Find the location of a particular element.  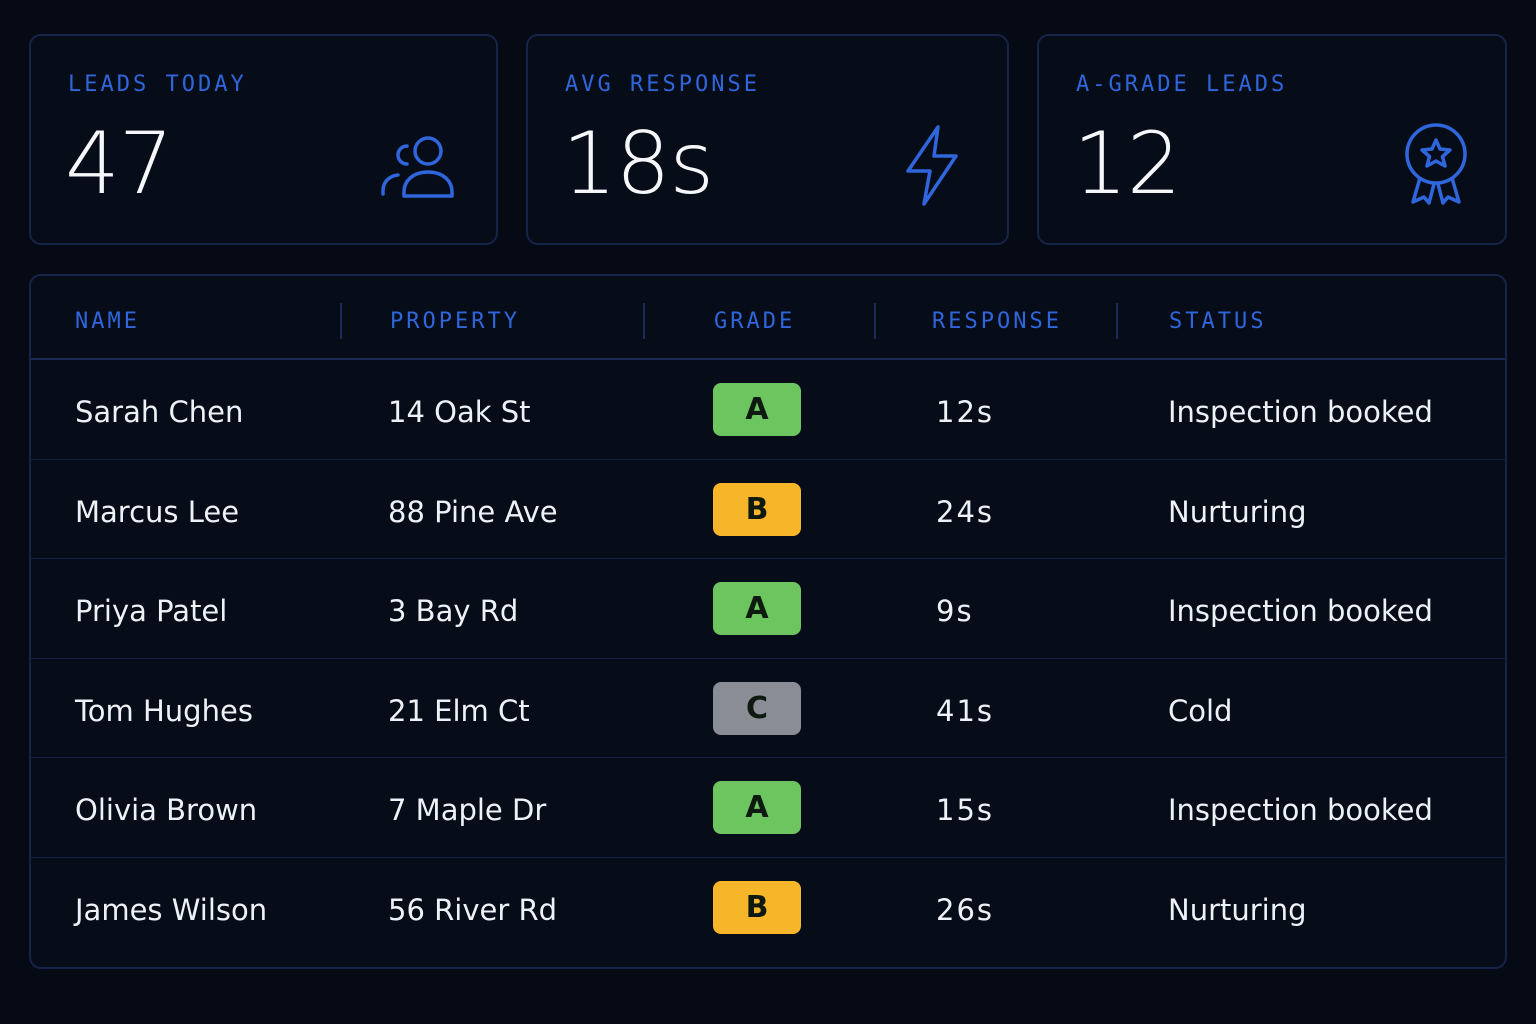

table-row: Sarah Chen 14 Oak St A 12s Inspection booked is located at coordinates (768, 410).